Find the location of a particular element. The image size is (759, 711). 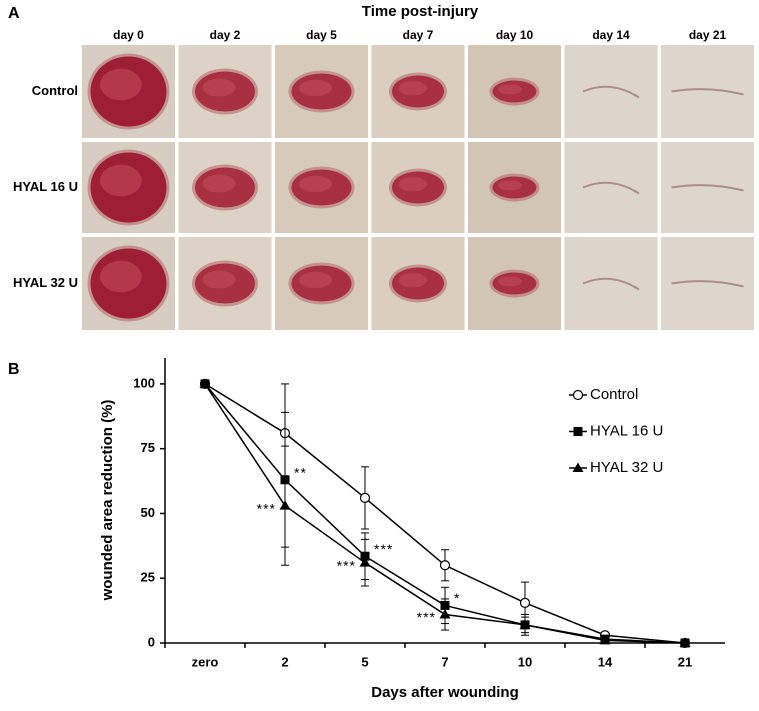

y-tick-label: 75 is located at coordinates (148, 447).